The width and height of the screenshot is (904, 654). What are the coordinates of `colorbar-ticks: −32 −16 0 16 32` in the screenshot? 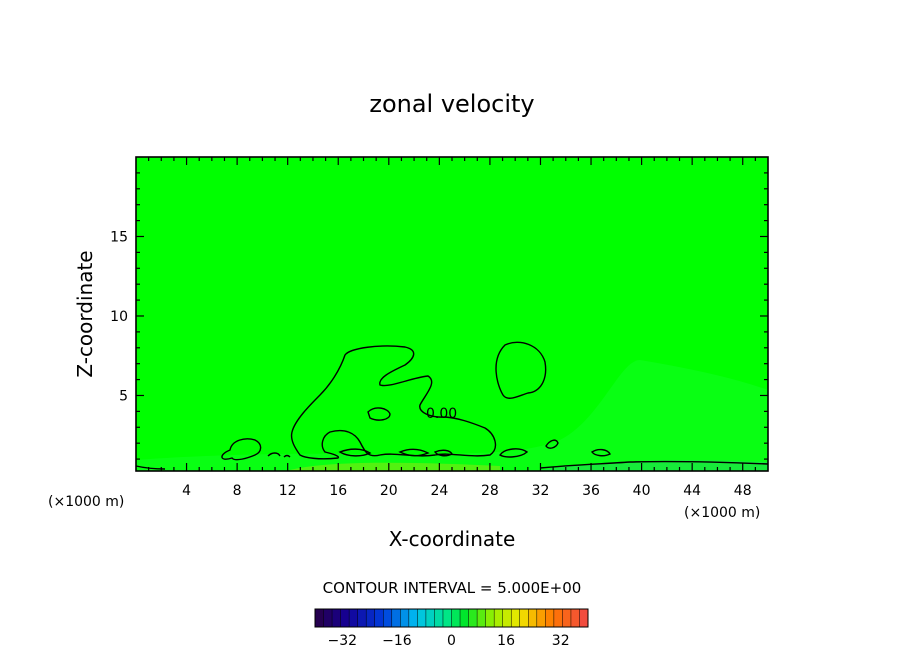 It's located at (449, 641).